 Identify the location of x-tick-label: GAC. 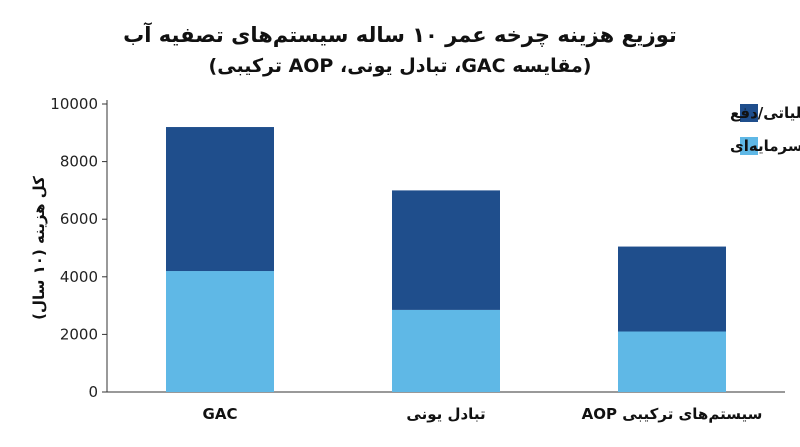
(220, 414).